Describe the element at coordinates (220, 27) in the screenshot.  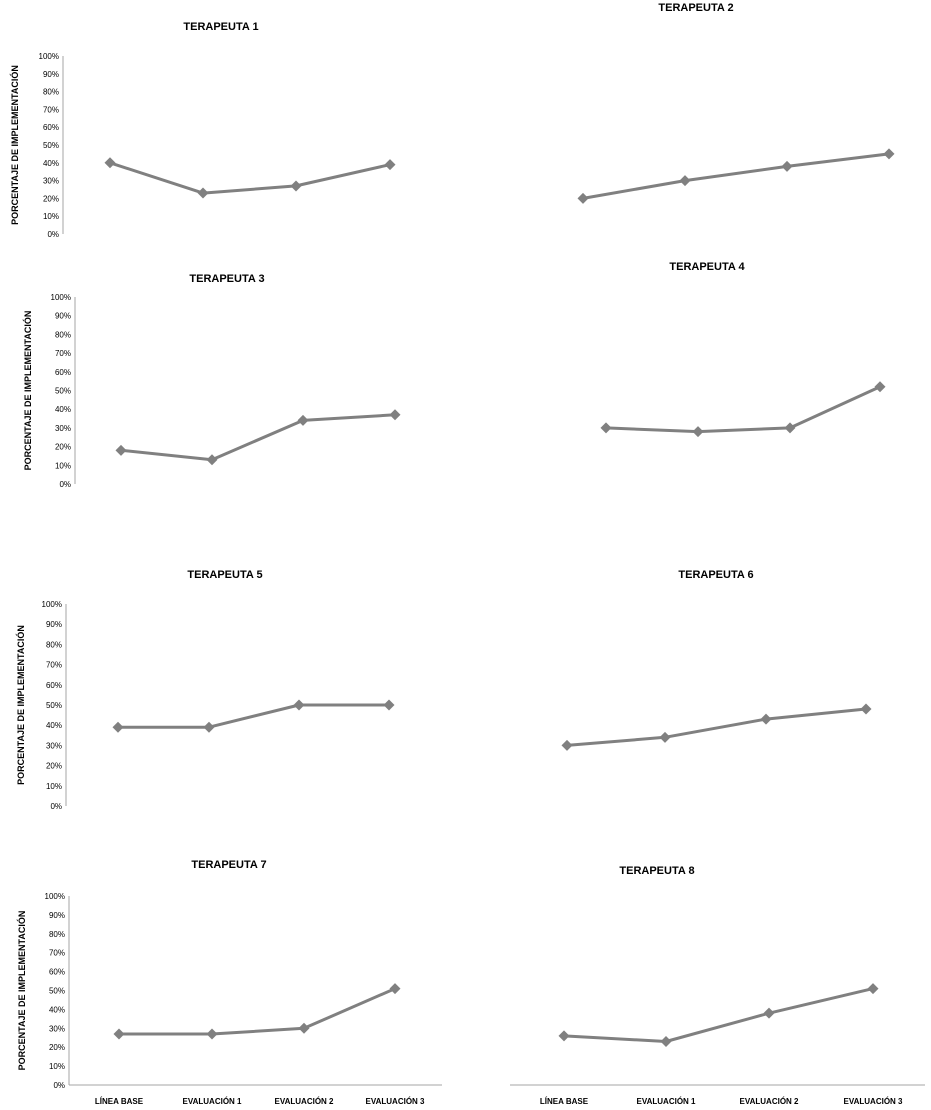
I see `chart-title-1: TERAPEUTA 1` at that location.